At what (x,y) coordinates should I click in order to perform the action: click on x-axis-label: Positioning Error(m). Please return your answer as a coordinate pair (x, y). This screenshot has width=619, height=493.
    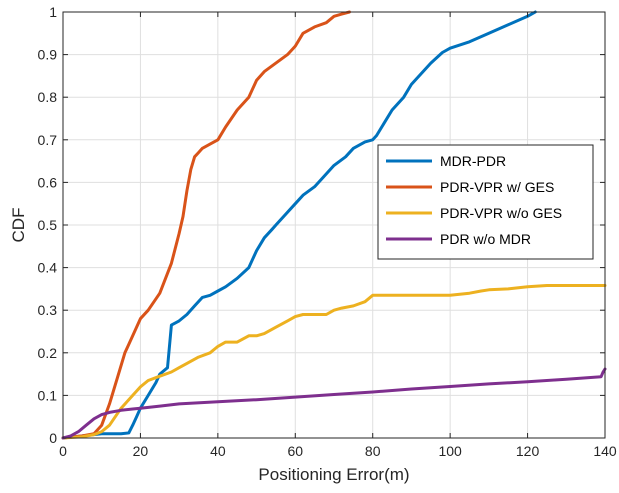
    Looking at the image, I should click on (333, 474).